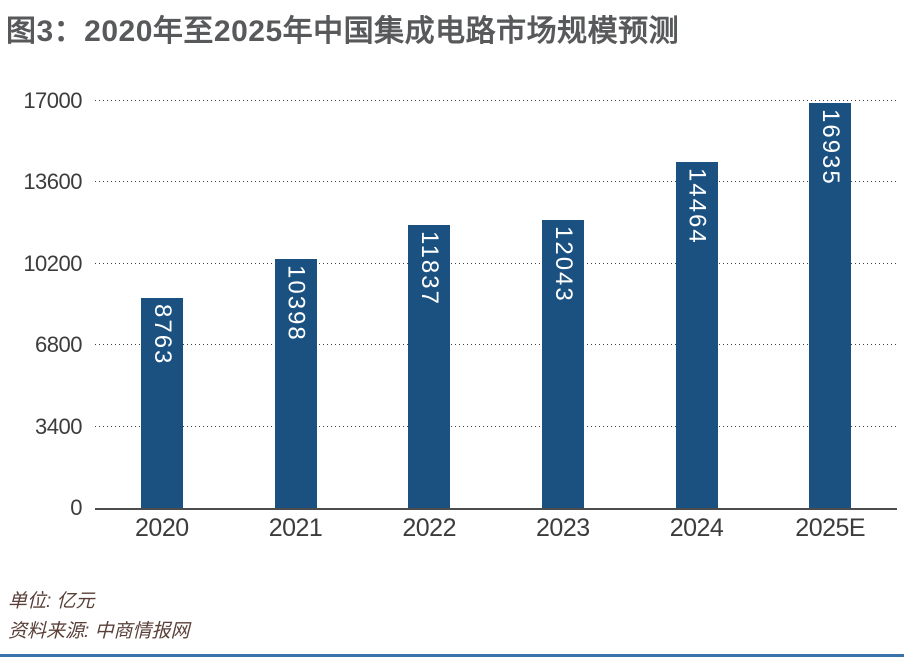 The image size is (904, 657). What do you see at coordinates (52, 182) in the screenshot?
I see `y-tick-label: 13600` at bounding box center [52, 182].